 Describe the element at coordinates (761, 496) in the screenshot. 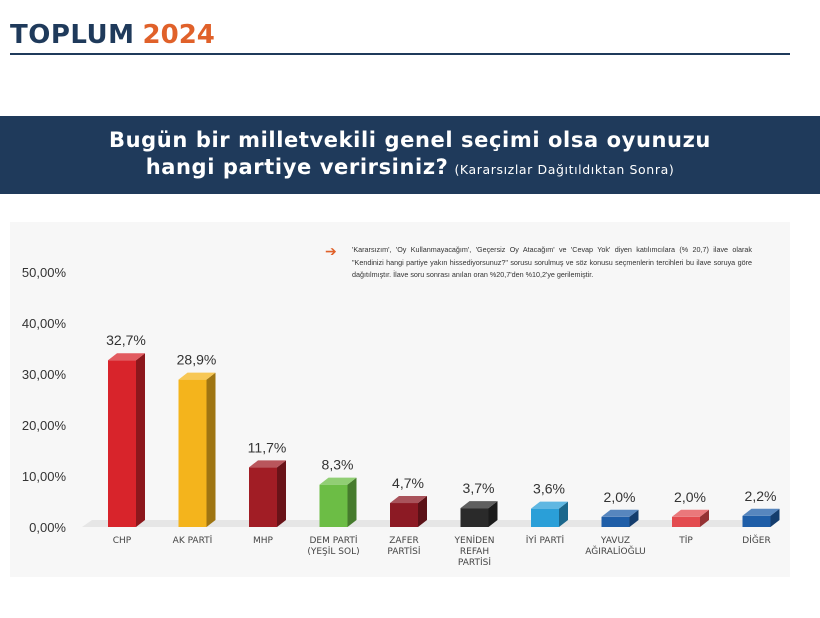

I see `data-label: 2,2%` at that location.